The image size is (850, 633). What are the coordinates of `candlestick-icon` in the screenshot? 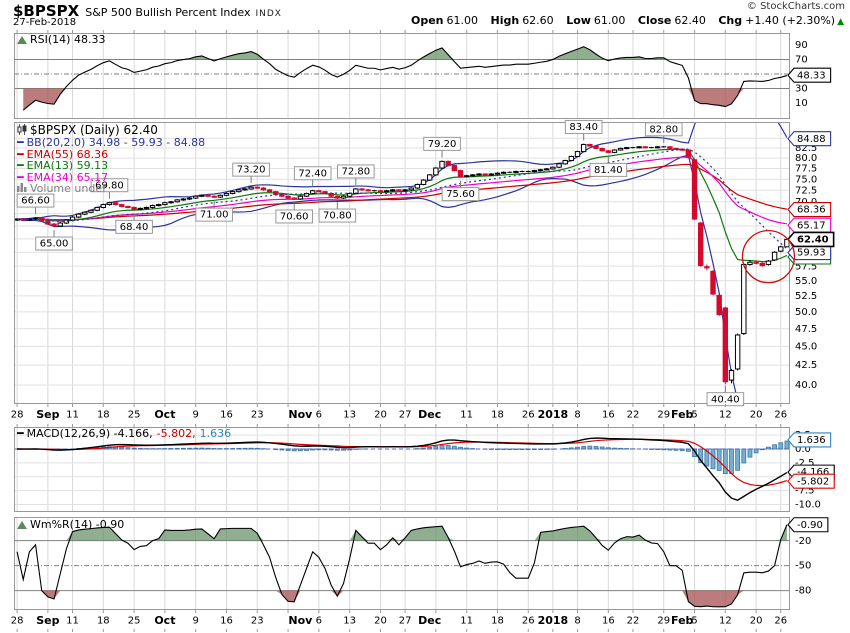 It's located at (22, 130).